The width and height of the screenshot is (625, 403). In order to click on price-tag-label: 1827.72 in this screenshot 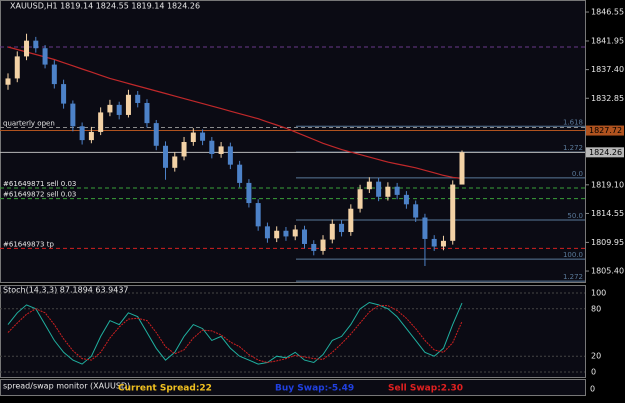, I will do `click(605, 130)`.